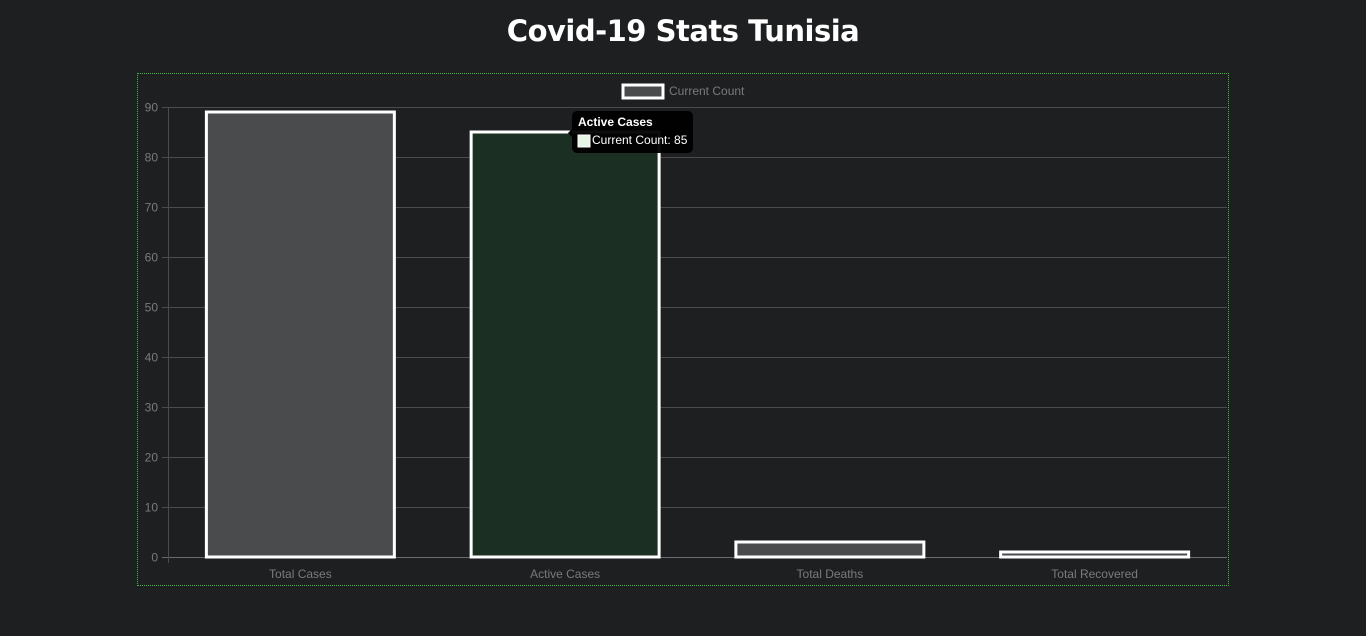  Describe the element at coordinates (152, 333) in the screenshot. I see `y-axis-ticks: 0 10 20 30 40 50 60 70 80 90` at that location.